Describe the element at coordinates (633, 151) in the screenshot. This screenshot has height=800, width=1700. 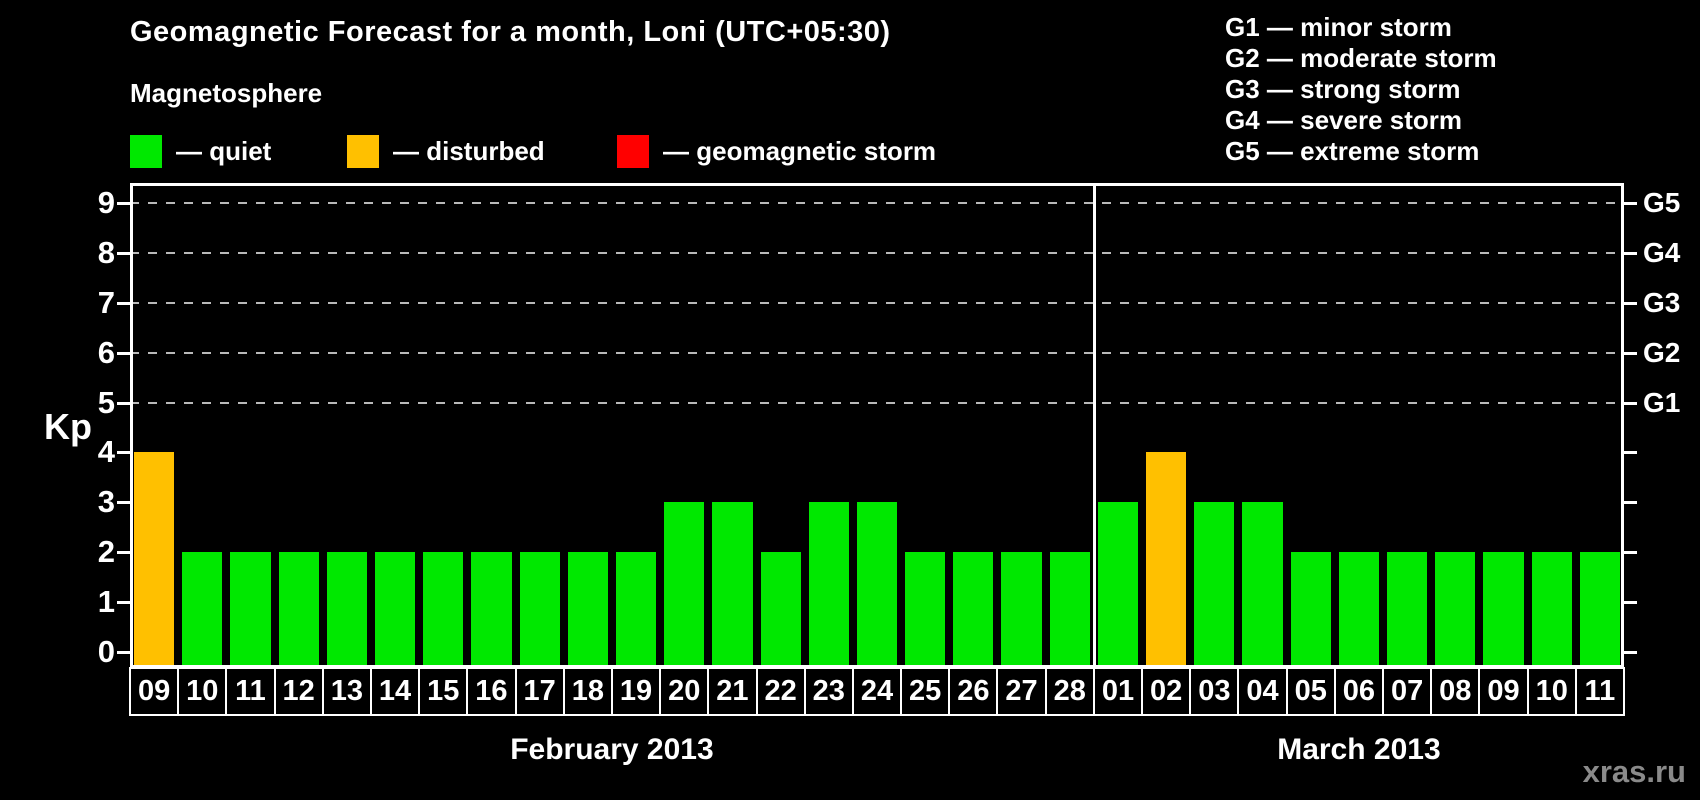
I see `storm-color-swatch` at that location.